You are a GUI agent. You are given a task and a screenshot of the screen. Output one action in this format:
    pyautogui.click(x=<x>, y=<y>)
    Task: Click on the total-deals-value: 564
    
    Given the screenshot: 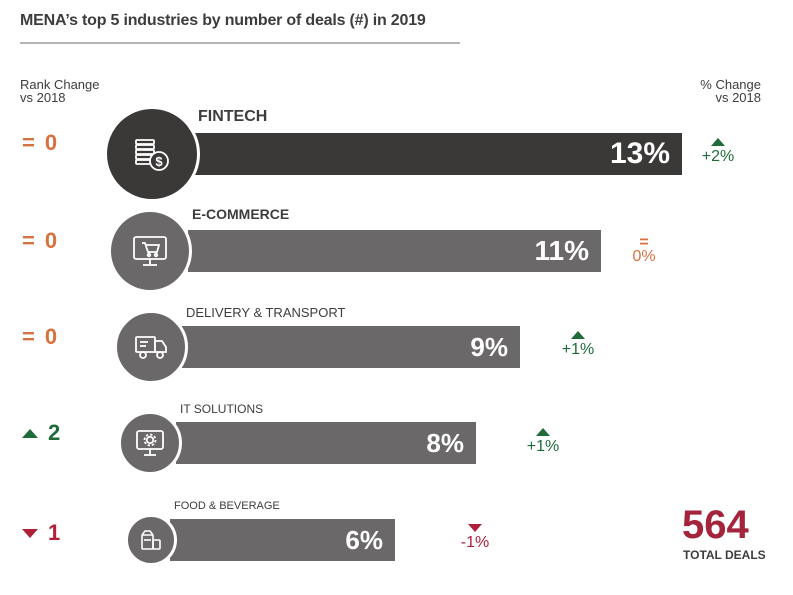 What is the action you would take?
    pyautogui.click(x=715, y=525)
    